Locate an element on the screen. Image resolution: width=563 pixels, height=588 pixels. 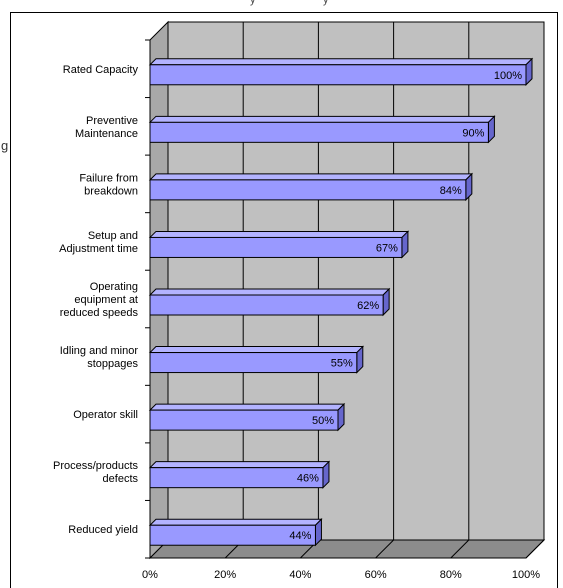
data-label: 62% is located at coordinates (368, 306).